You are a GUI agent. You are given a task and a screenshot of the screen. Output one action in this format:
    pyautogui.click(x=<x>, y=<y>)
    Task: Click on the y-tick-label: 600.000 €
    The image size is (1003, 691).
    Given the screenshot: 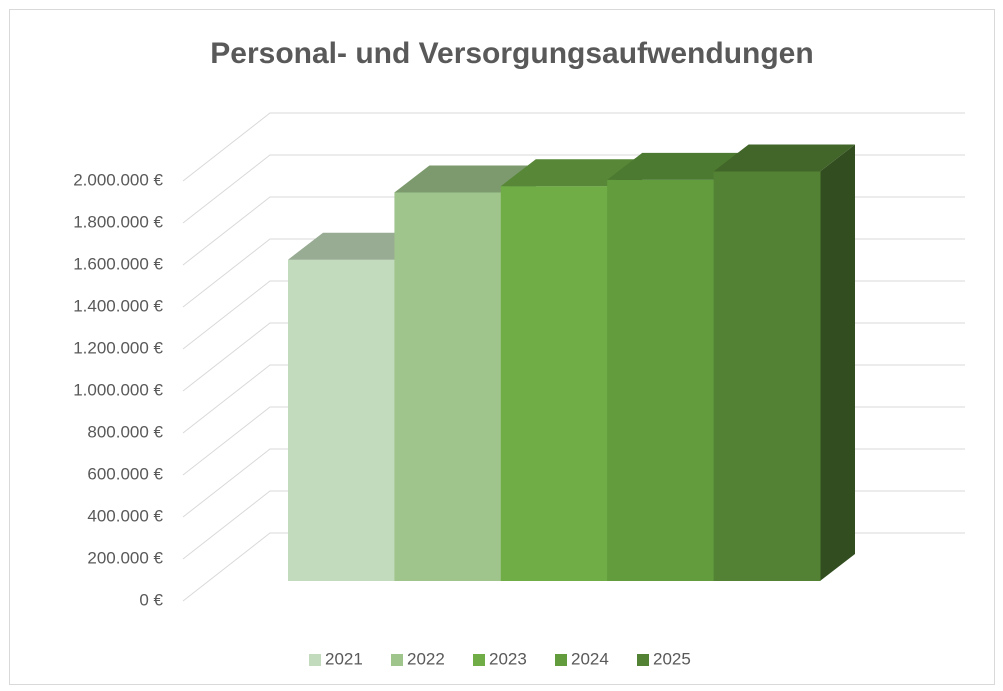 What is the action you would take?
    pyautogui.click(x=125, y=473)
    